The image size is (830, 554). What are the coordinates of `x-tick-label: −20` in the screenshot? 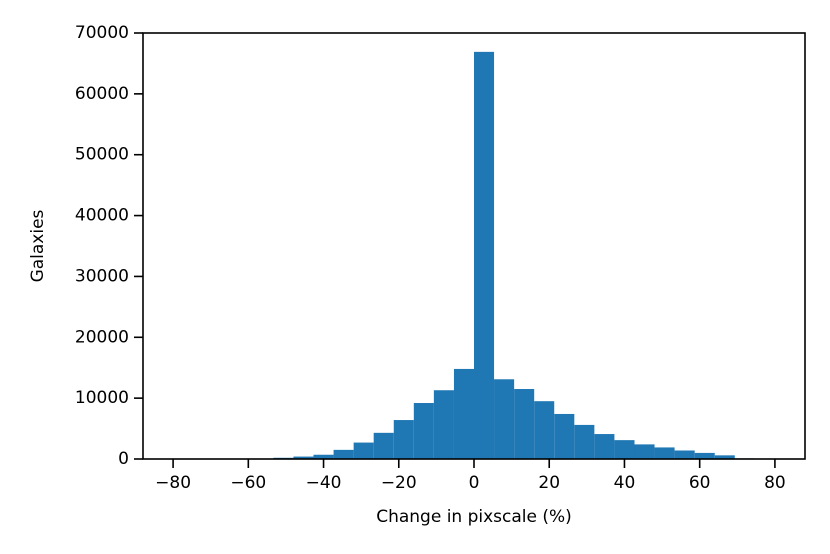 It's located at (399, 483).